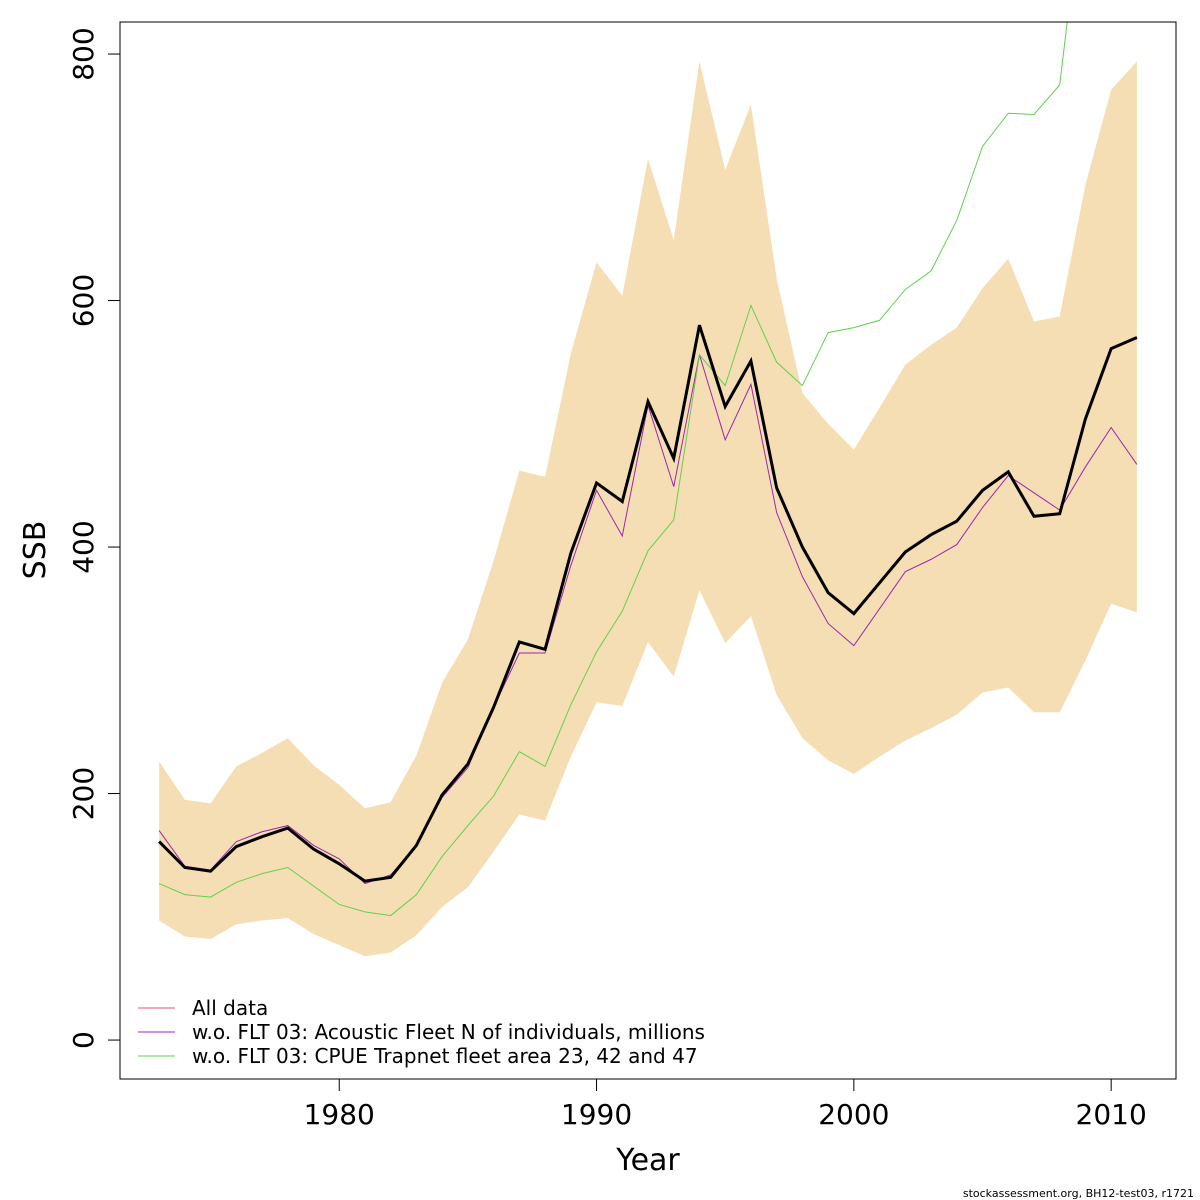 This screenshot has width=1200, height=1200. What do you see at coordinates (83, 793) in the screenshot?
I see `y-tick-label: 200` at bounding box center [83, 793].